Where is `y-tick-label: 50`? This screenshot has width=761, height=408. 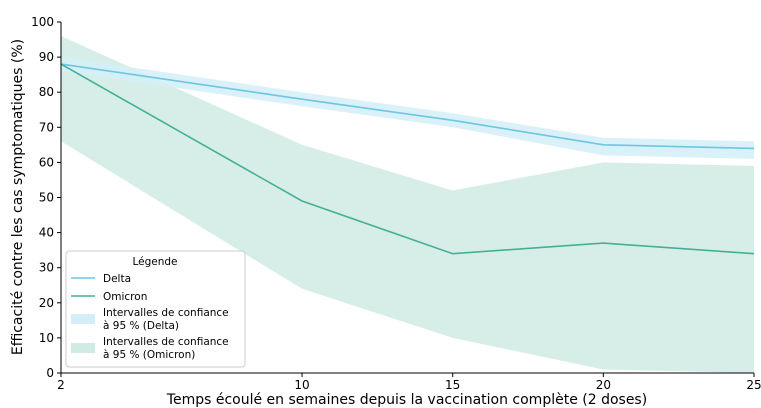 y-tick-label: 50 is located at coordinates (46, 198).